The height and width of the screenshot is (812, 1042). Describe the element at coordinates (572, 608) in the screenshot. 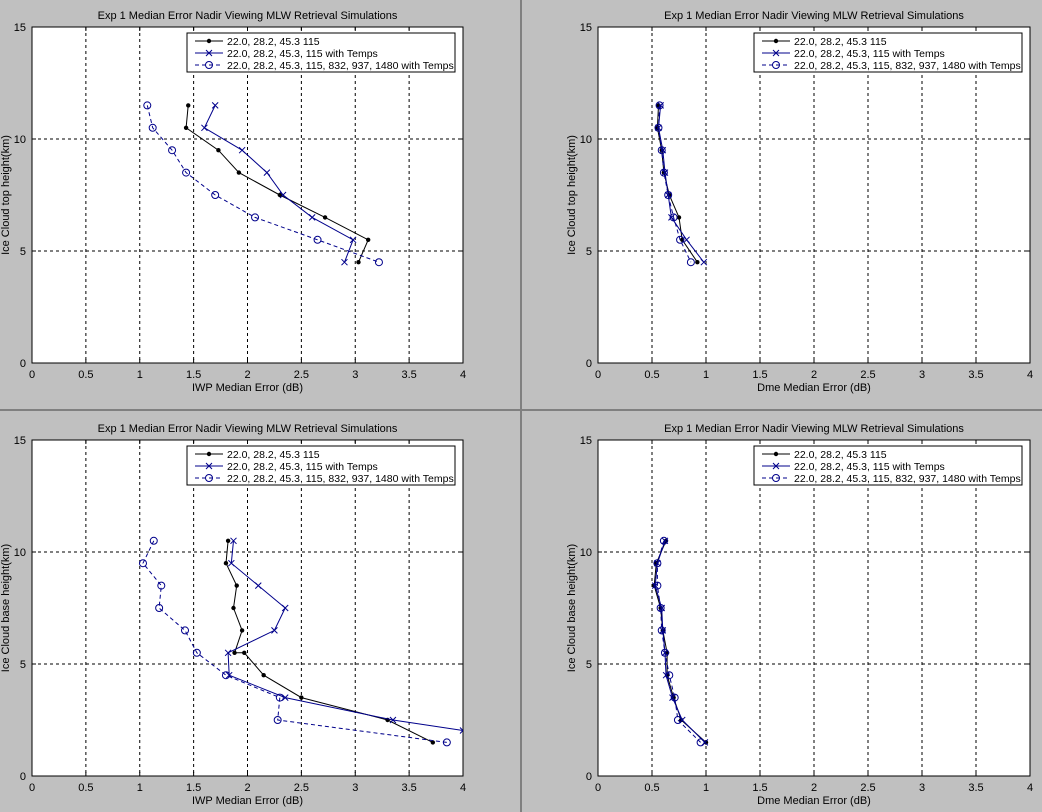

I see `y-axis-label: Ice Cloud base height(km)` at that location.